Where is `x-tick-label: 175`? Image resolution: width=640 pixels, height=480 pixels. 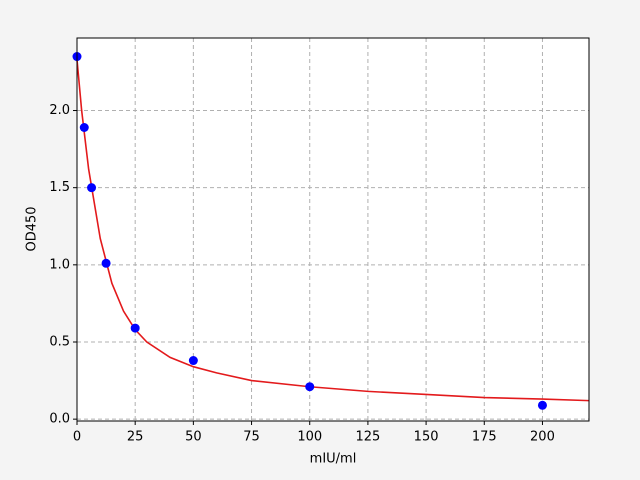
x-tick-label: 175 is located at coordinates (484, 437).